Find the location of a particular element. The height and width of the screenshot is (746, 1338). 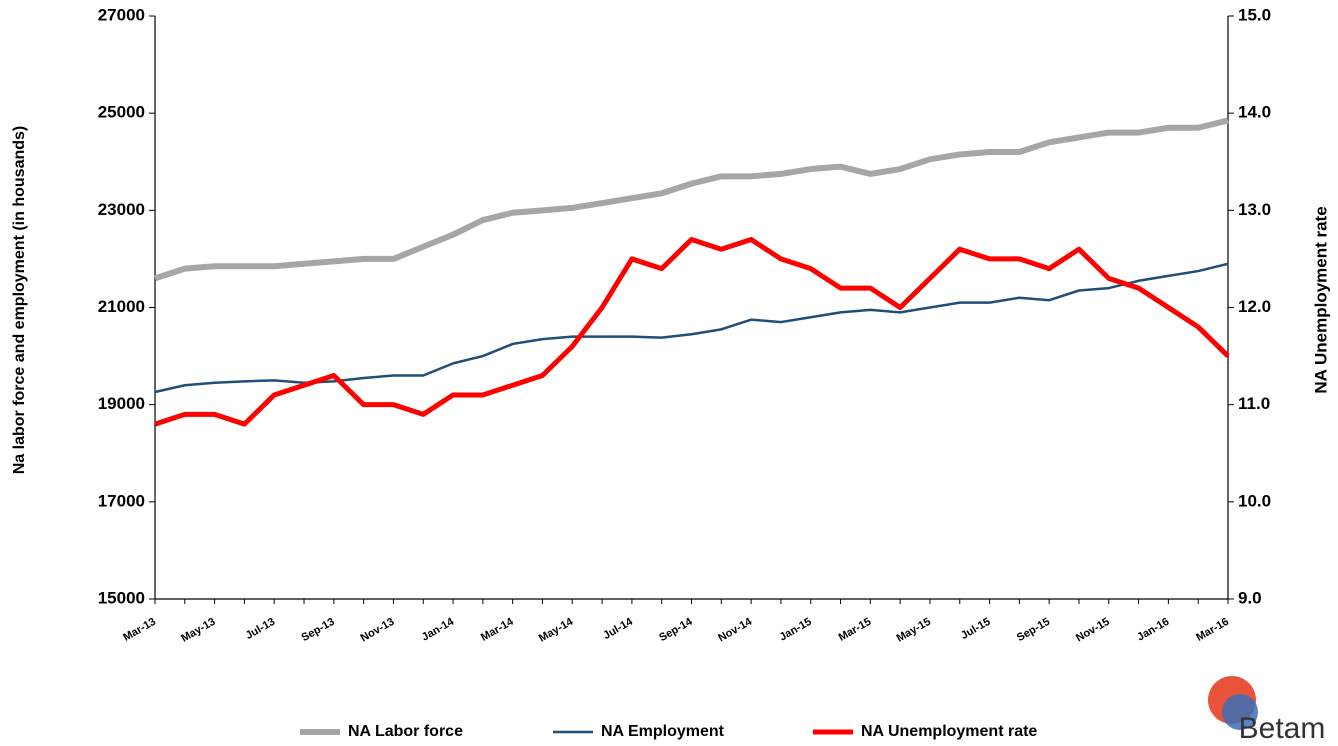

legend-label: NA Employment is located at coordinates (663, 731).